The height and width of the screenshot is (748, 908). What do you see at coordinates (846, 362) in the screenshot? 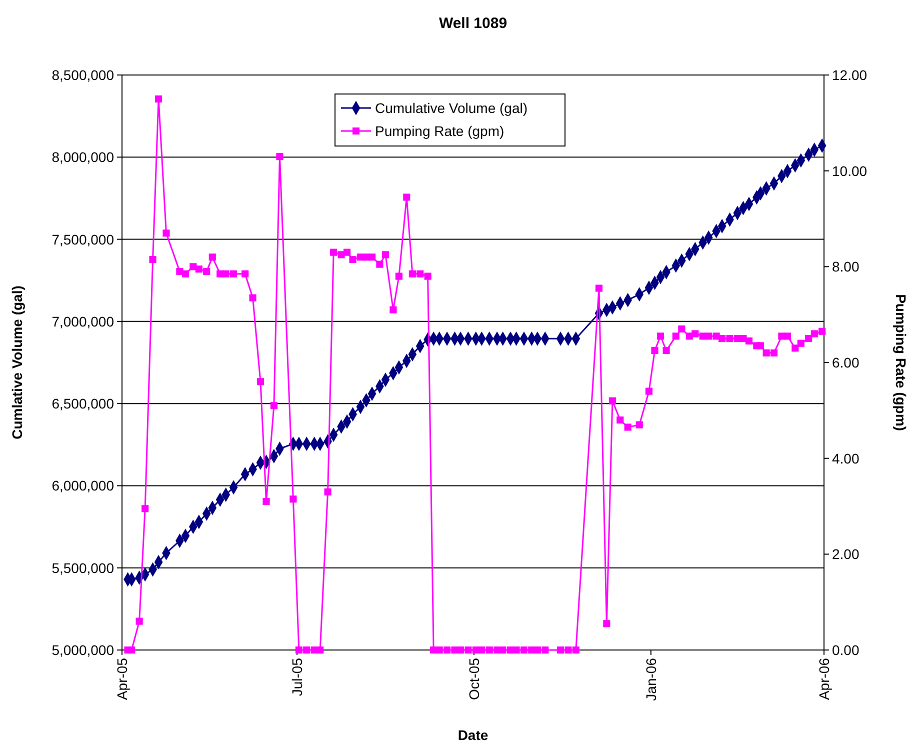
I see `y2-tick-label: 6.00` at bounding box center [846, 362].